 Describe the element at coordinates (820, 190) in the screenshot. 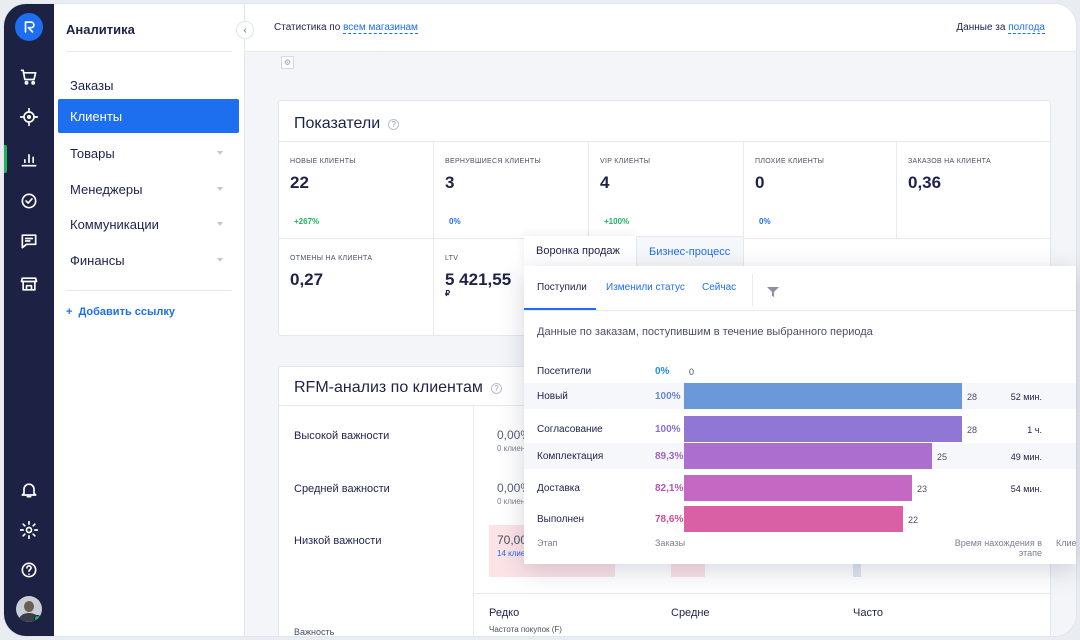

I see `metric-bad-clients: ПЛОХИЕ КЛИЕНТЫ 0 0%` at that location.